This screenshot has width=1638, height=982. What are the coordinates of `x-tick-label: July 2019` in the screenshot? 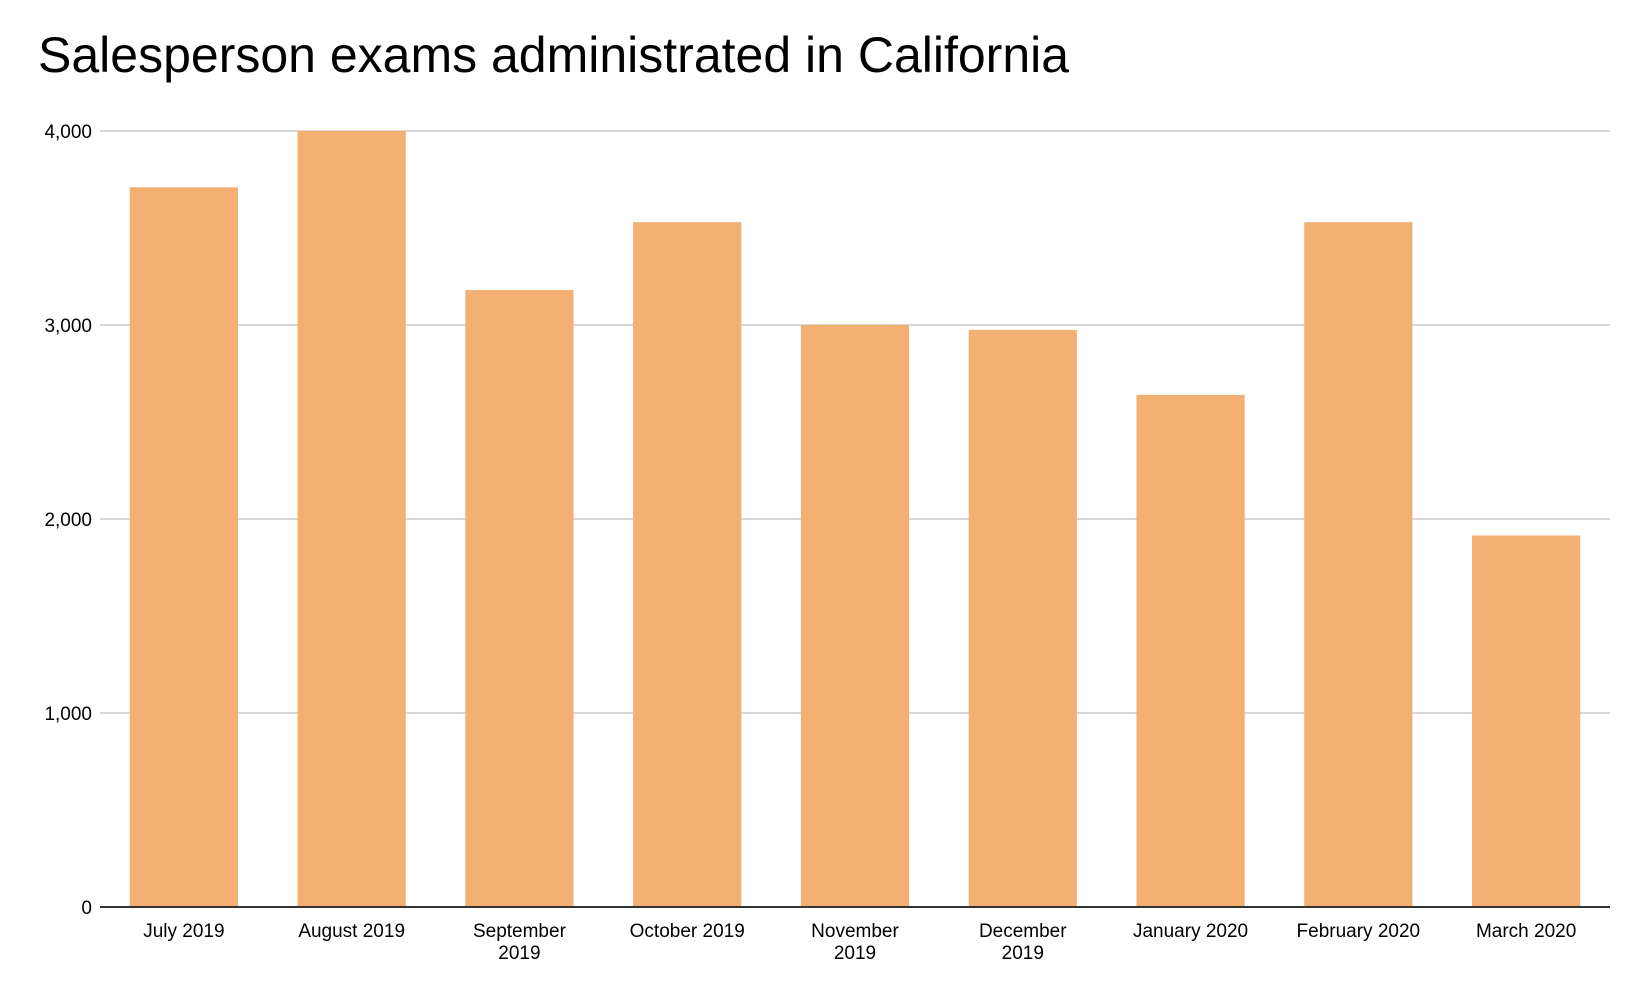 It's located at (183, 931).